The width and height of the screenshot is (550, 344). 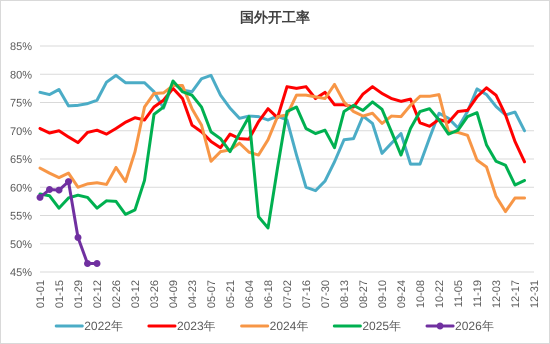 What do you see at coordinates (383, 294) in the screenshot?
I see `x-tick-label: 09-10` at bounding box center [383, 294].